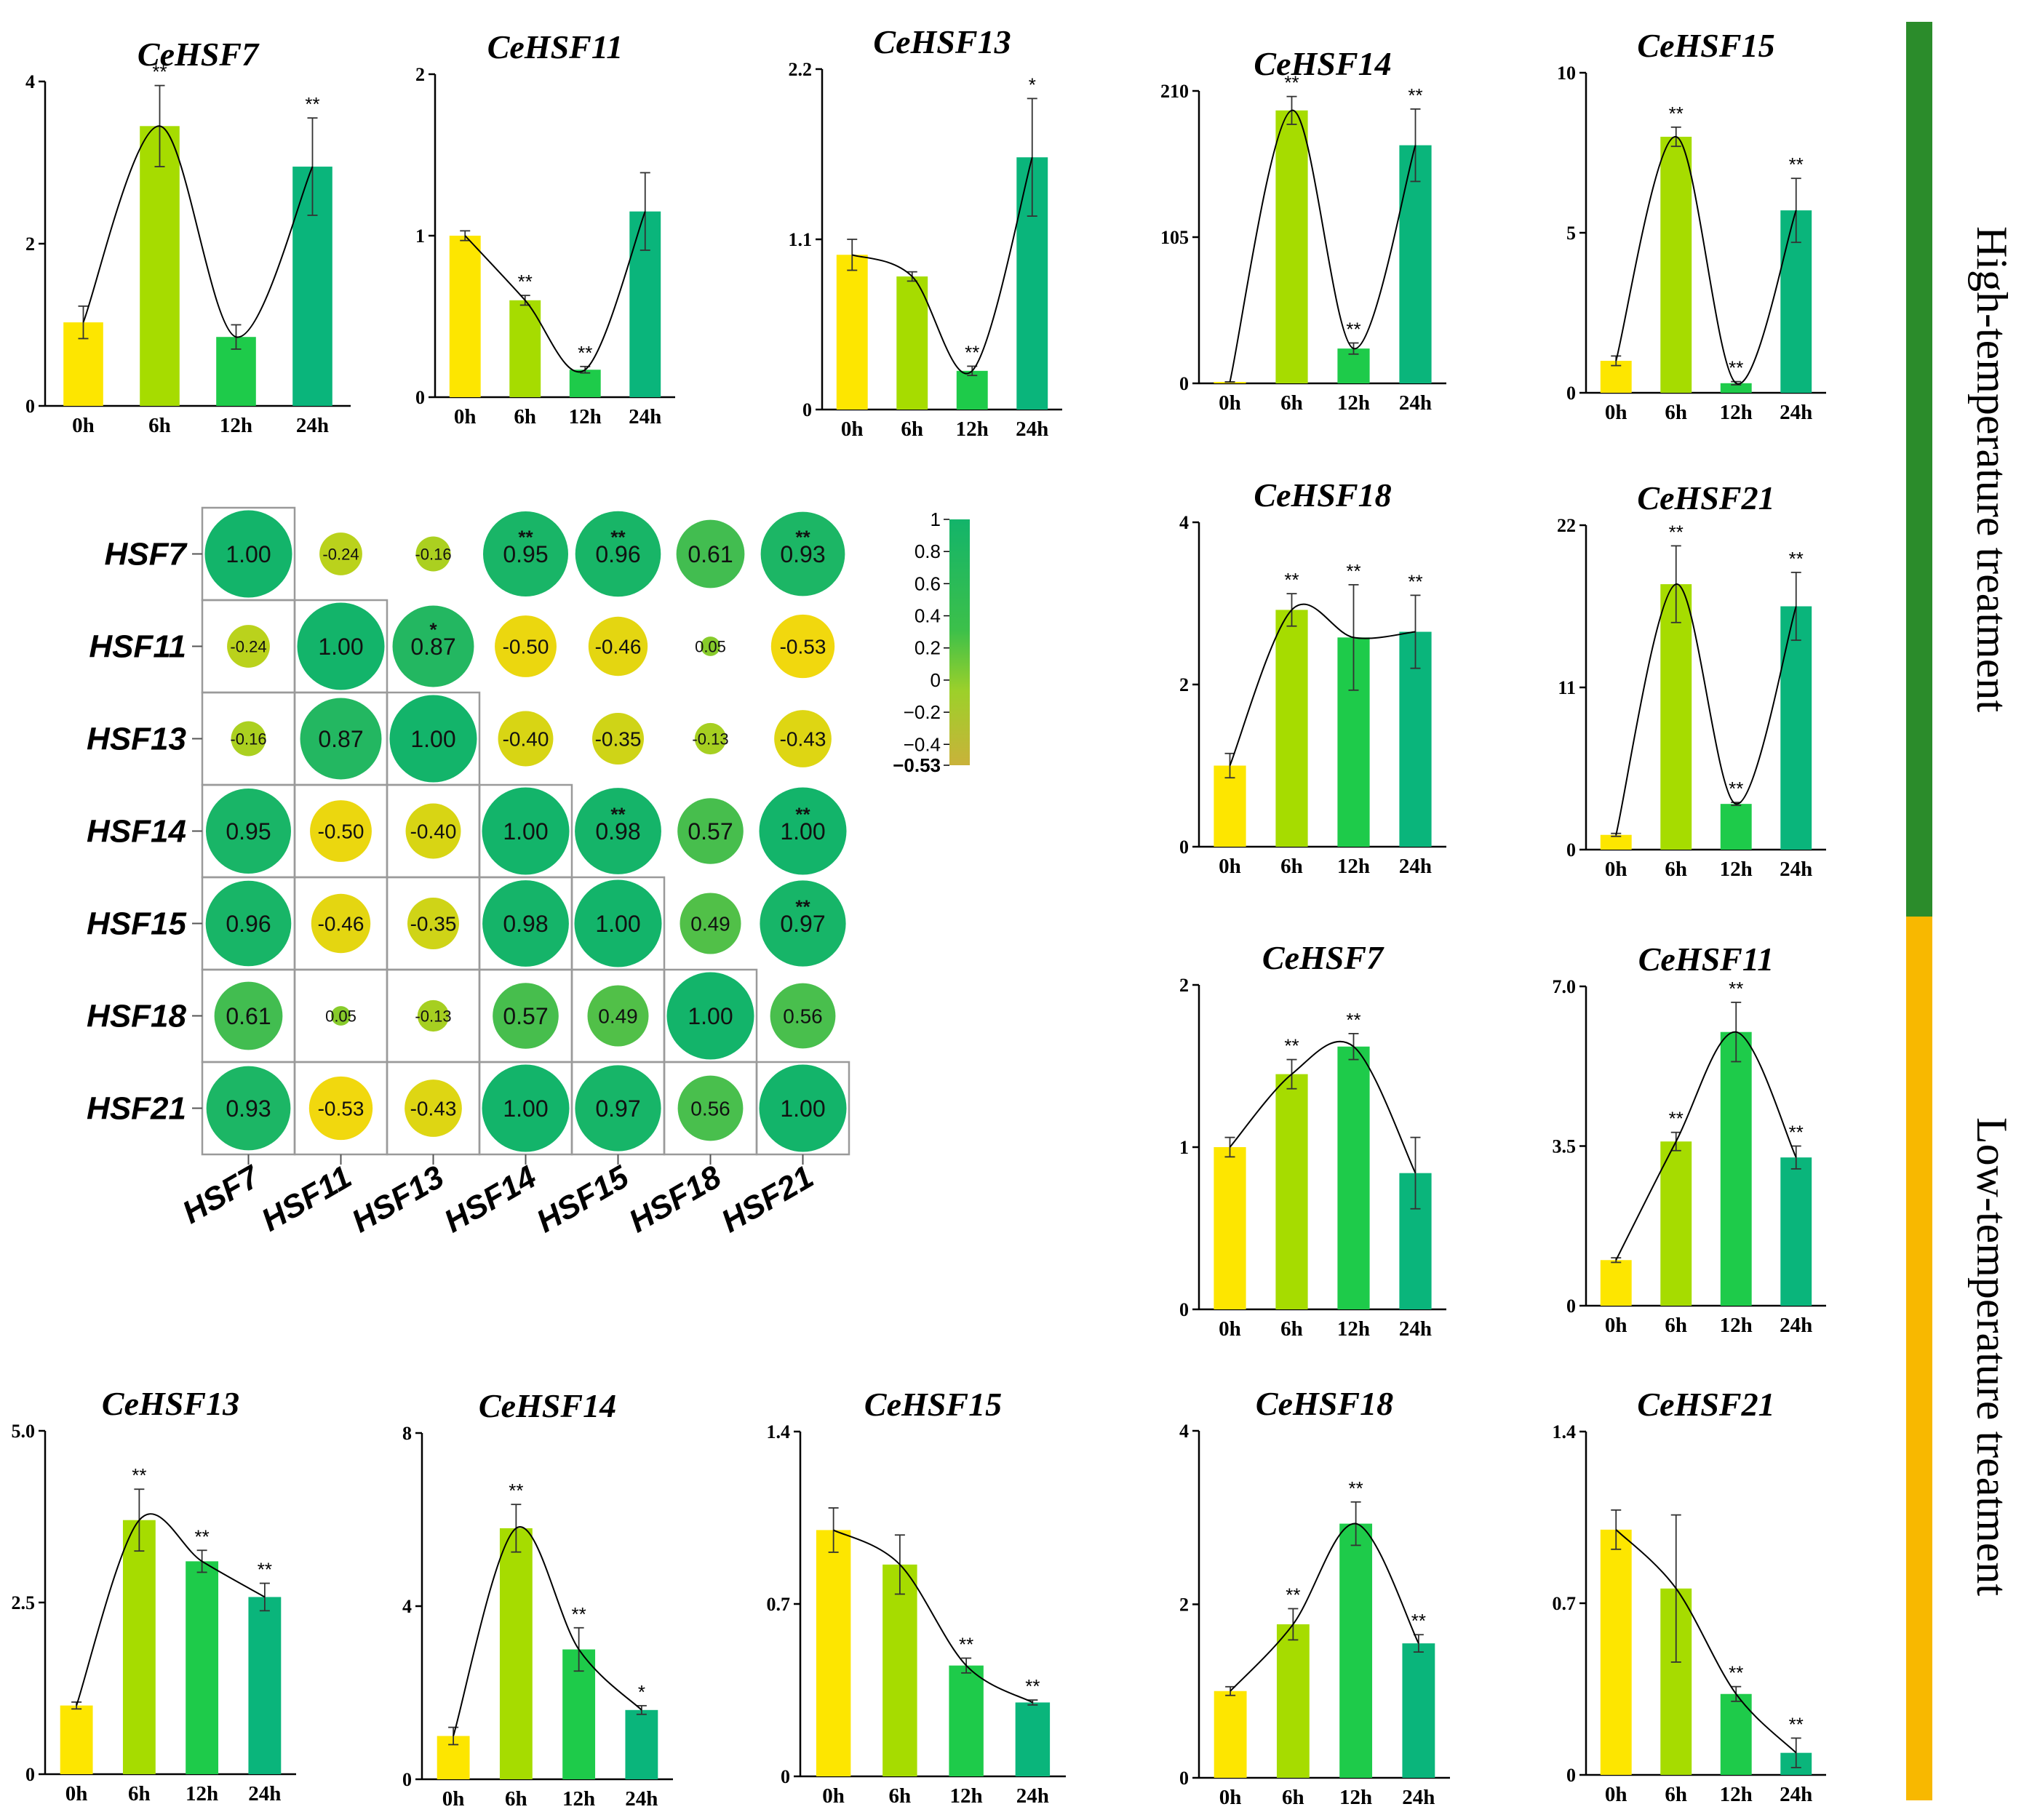 The height and width of the screenshot is (1820, 2040). Describe the element at coordinates (420, 236) in the screenshot. I see `y-tick-label: 1` at that location.